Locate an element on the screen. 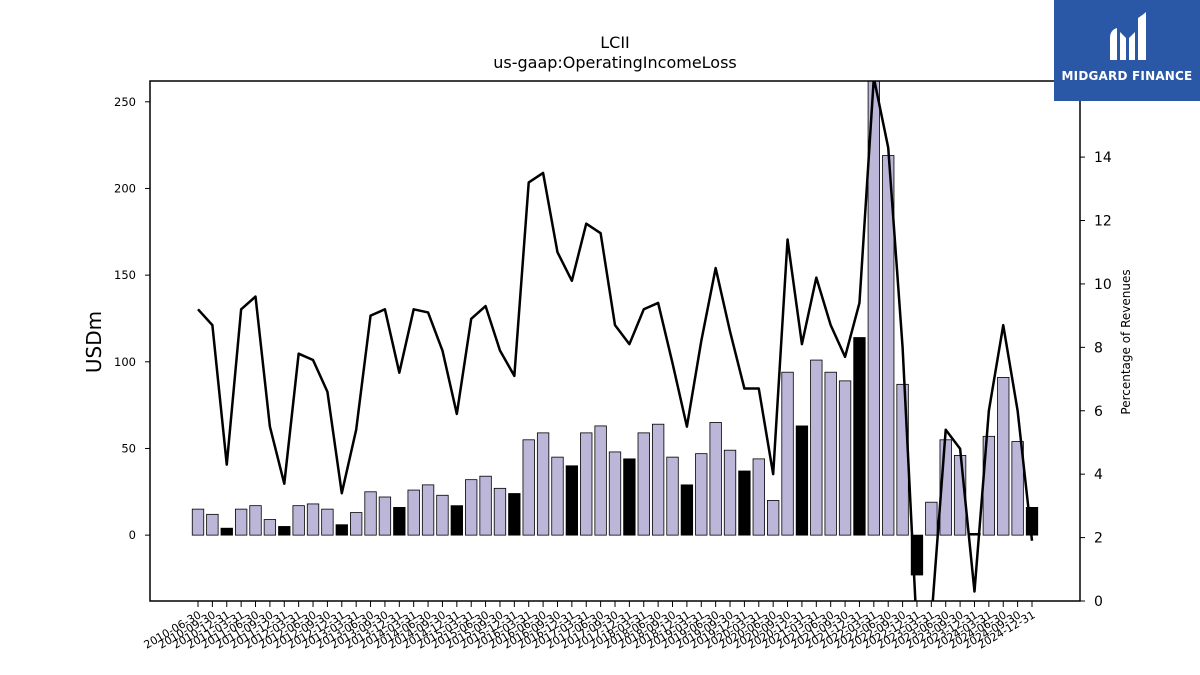 Image resolution: width=1200 pixels, height=675 pixels. y-tick-label: 100 is located at coordinates (125, 362).